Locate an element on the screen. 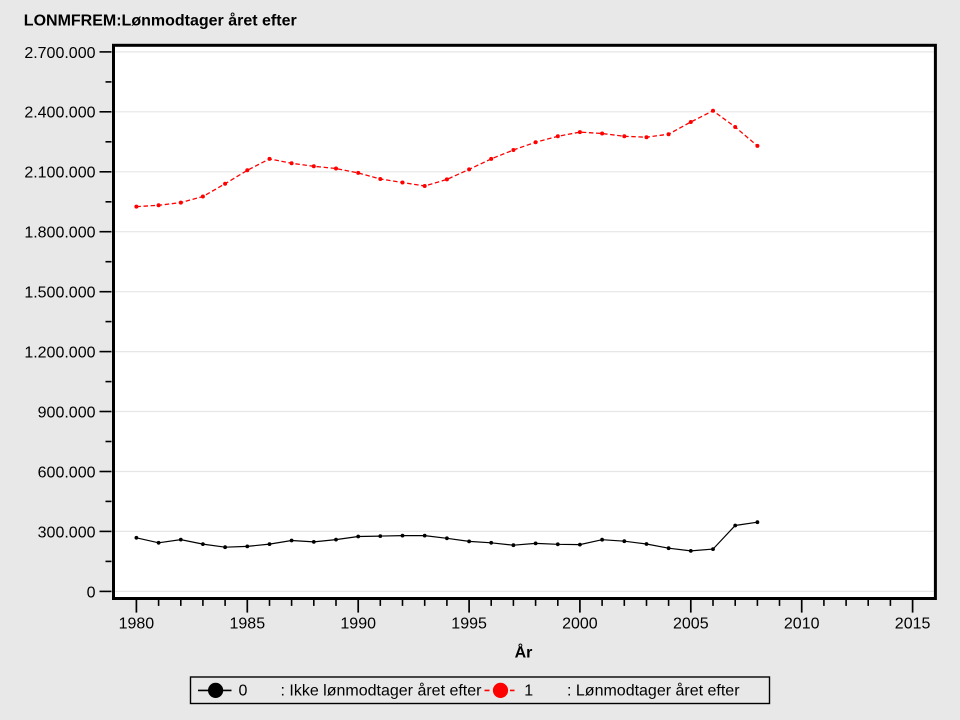 The height and width of the screenshot is (720, 960). svg-text:LONMFREM:Lønmodtager året efte: LONMFREM:Lønmodtager året efter is located at coordinates (160, 21).